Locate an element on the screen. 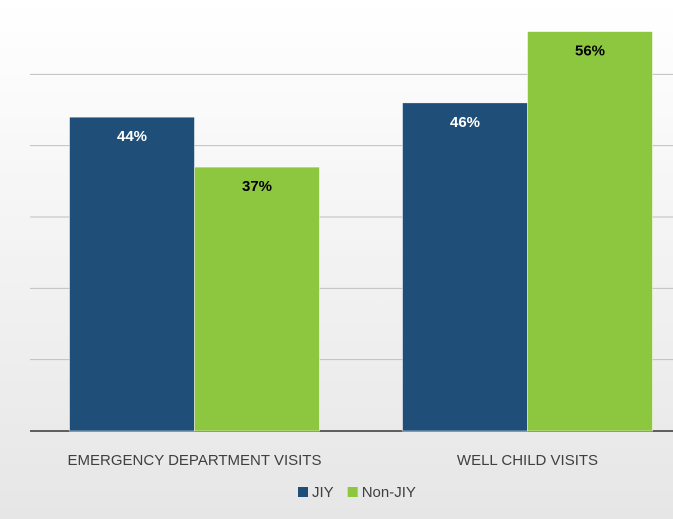  data-label: 44% is located at coordinates (132, 136).